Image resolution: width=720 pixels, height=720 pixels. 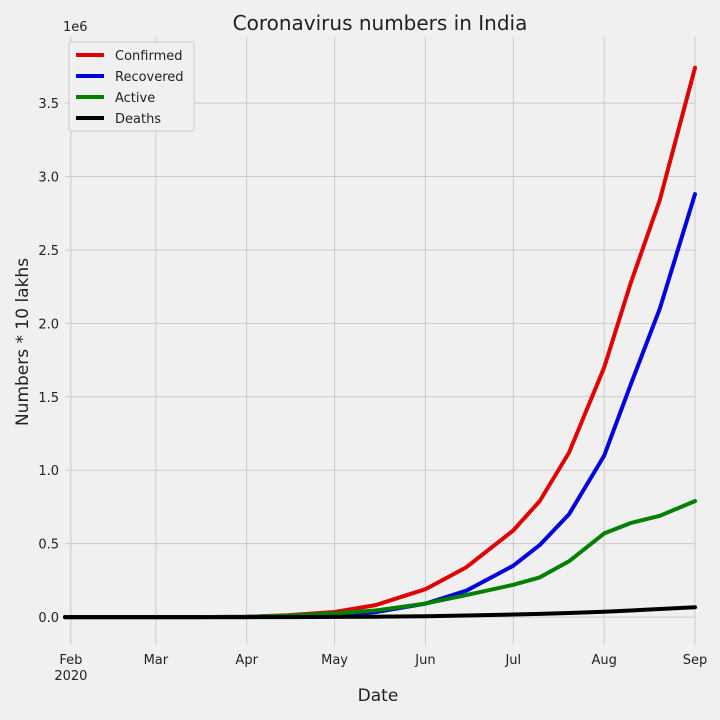 What do you see at coordinates (138, 119) in the screenshot?
I see `legend-label-deaths: Deaths` at bounding box center [138, 119].